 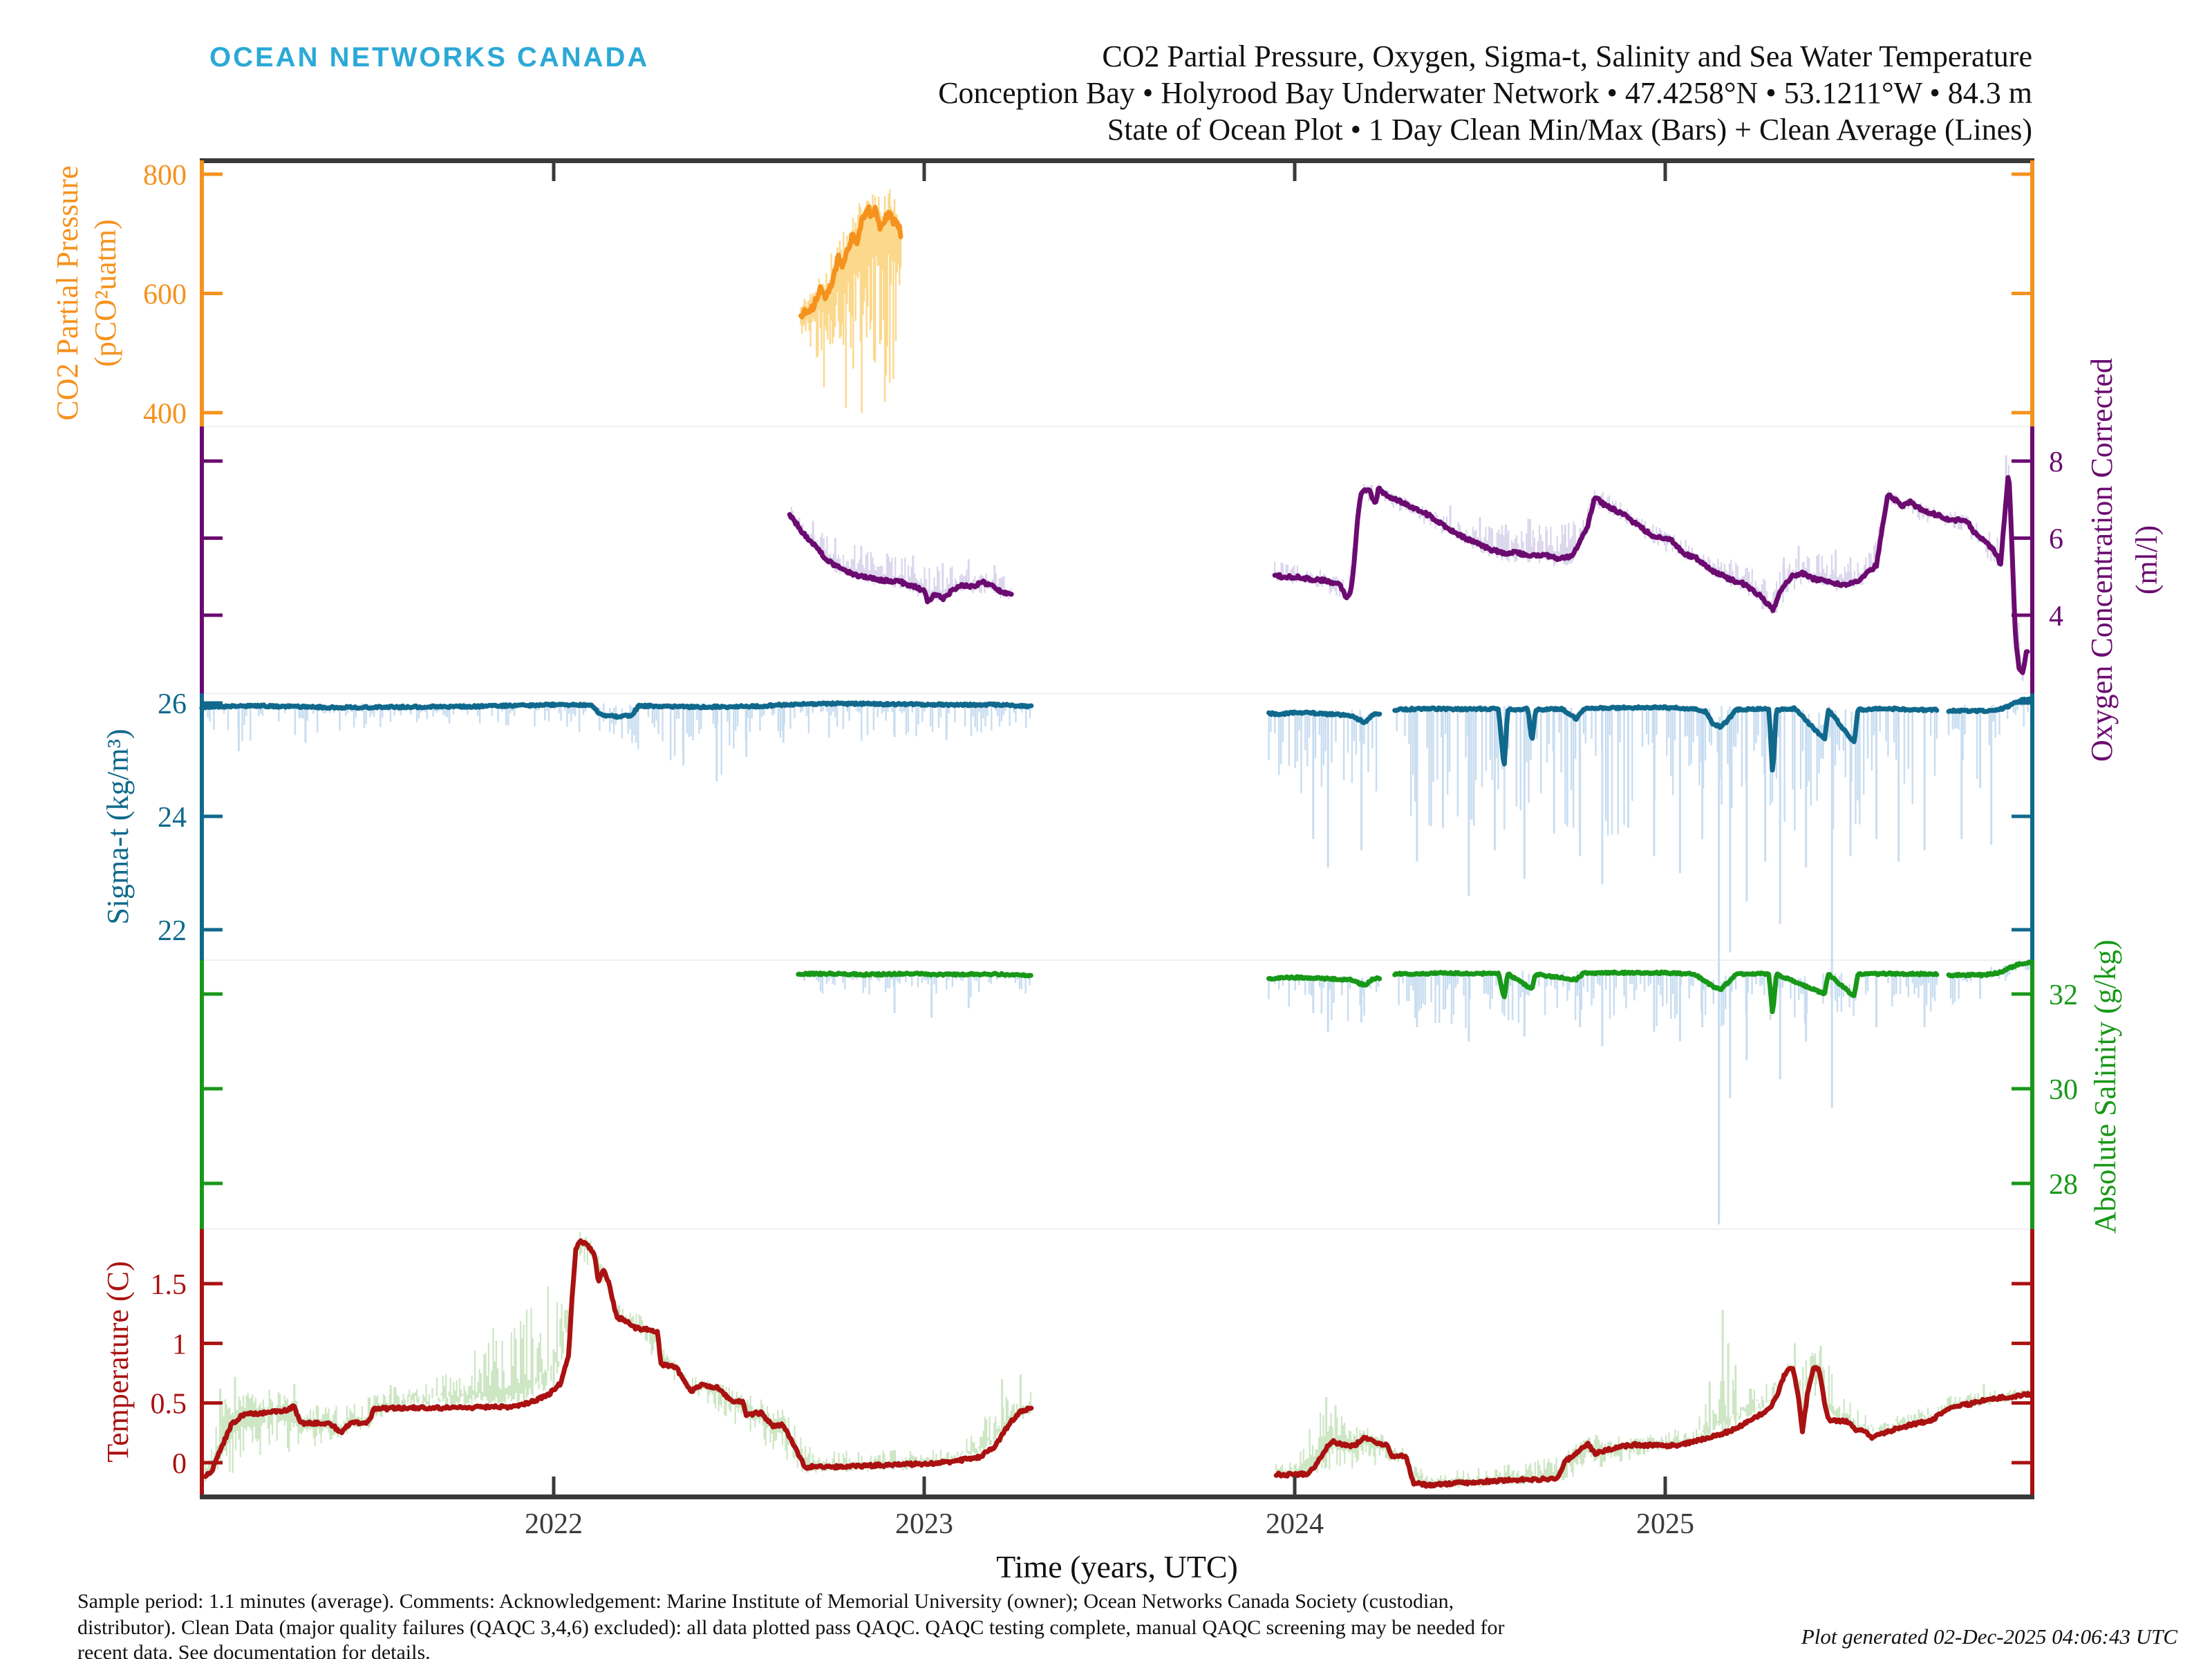 What do you see at coordinates (2056, 540) in the screenshot?
I see `tick-label-oxy-6: 6` at bounding box center [2056, 540].